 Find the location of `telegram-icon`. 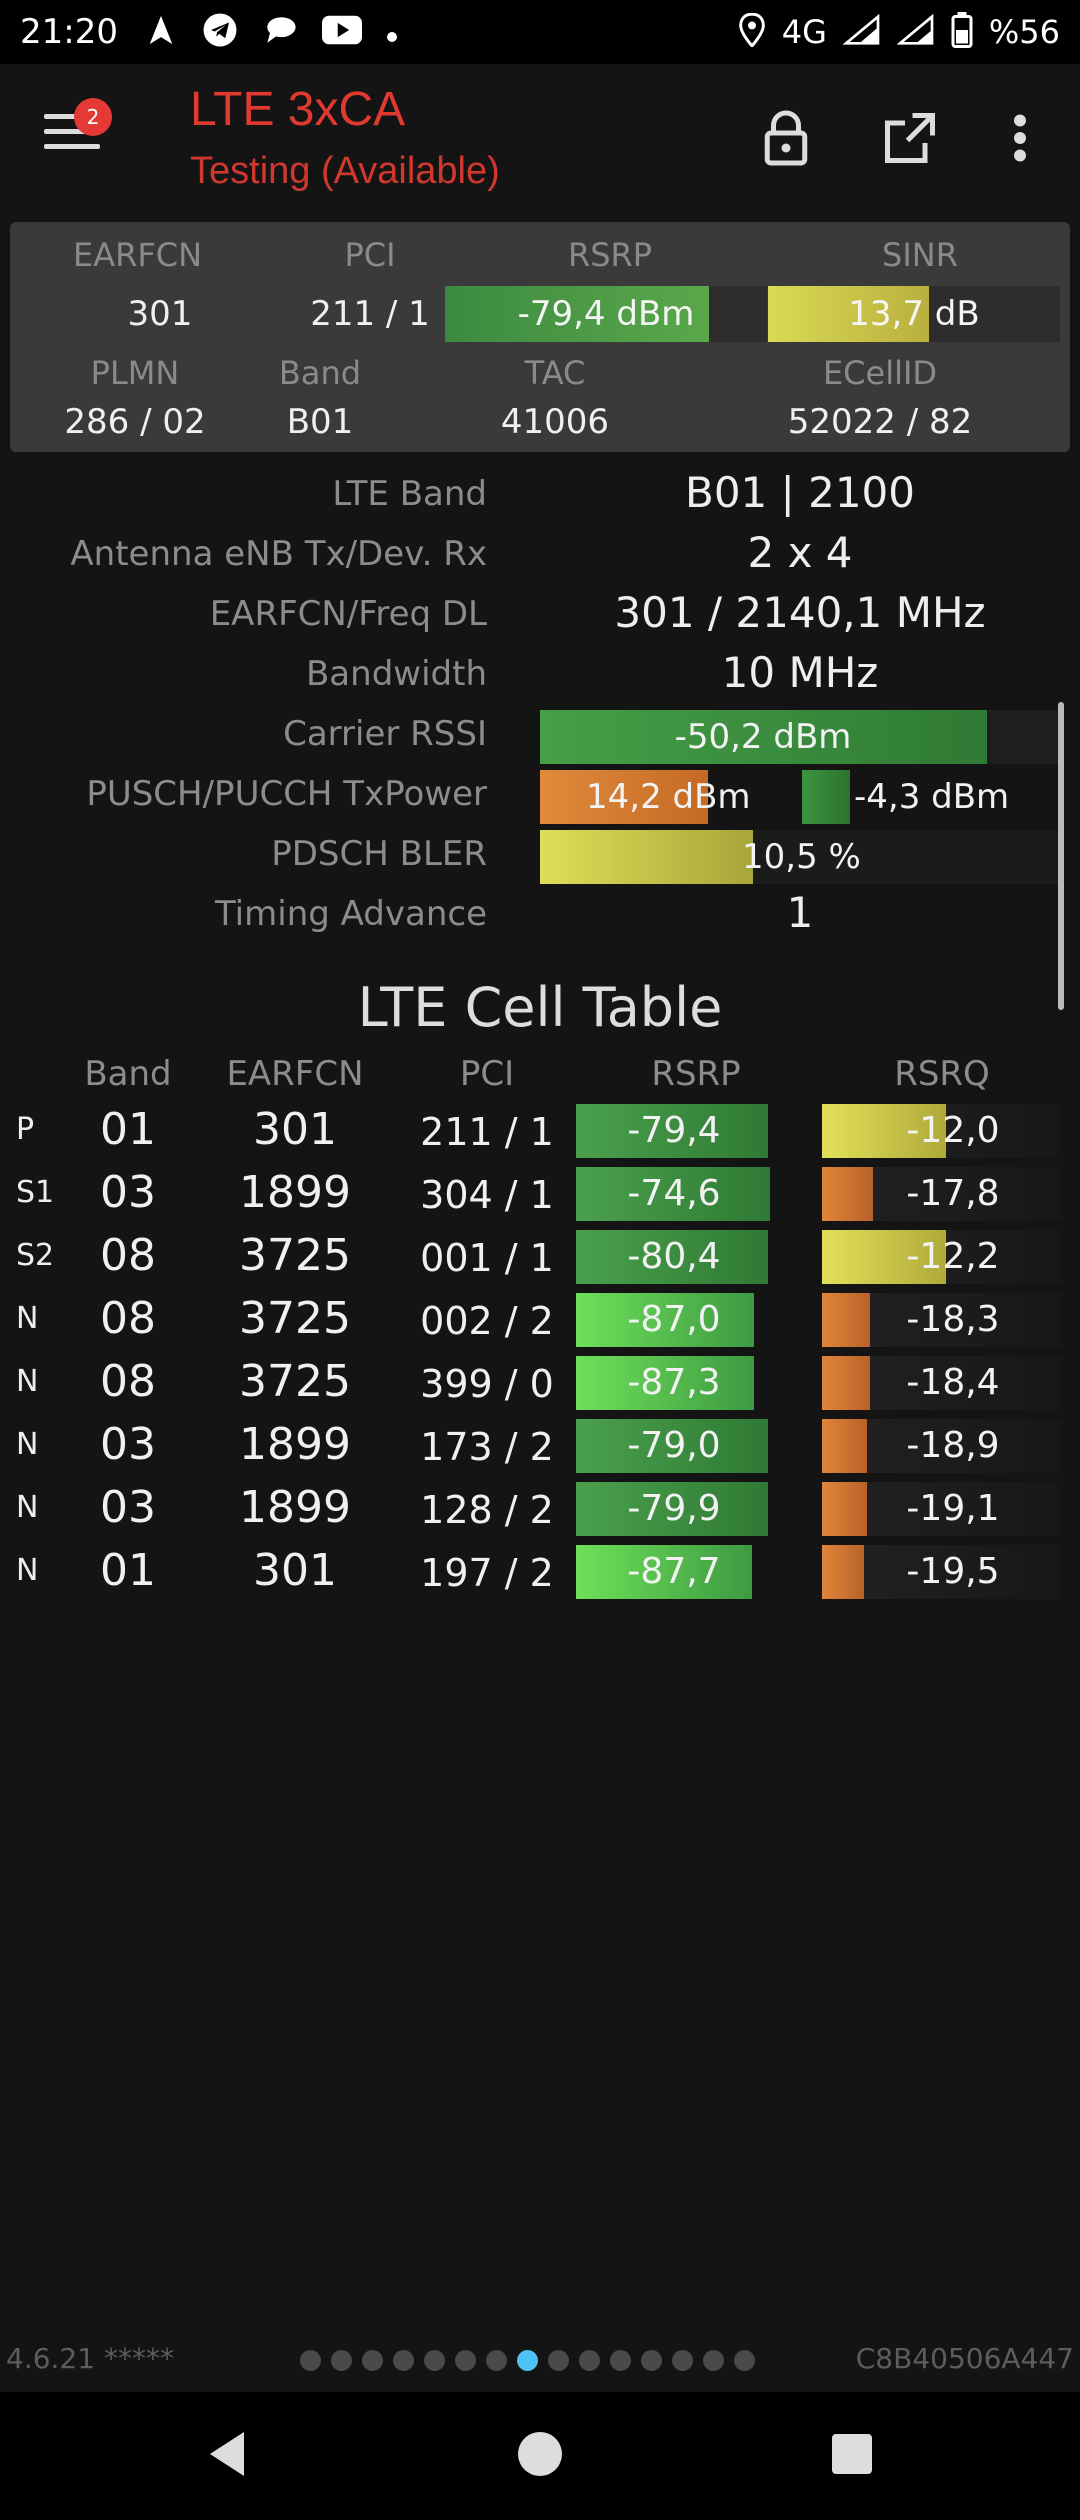

telegram-icon is located at coordinates (220, 32).